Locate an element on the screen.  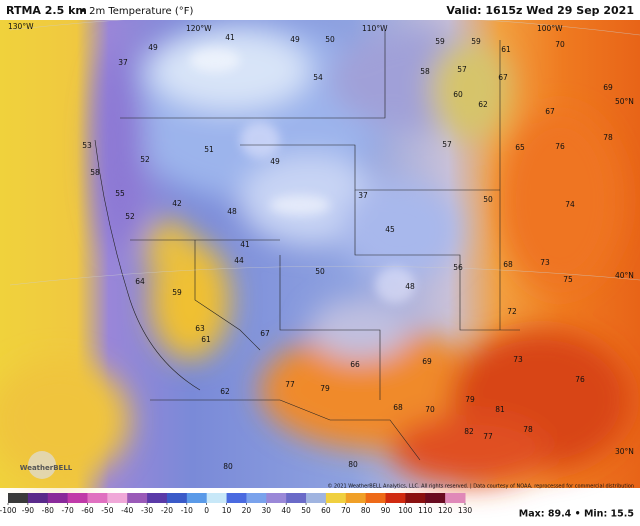
colorbar-tick-label: -80 is located at coordinates (48, 510).